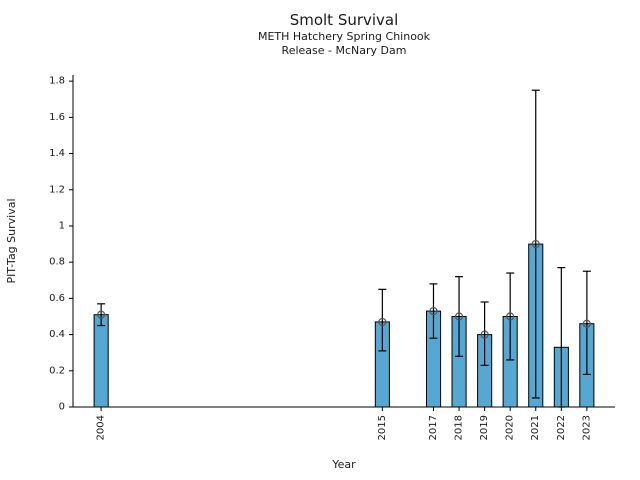 Image resolution: width=640 pixels, height=480 pixels. I want to click on chart-title: Smolt Survival, so click(344, 20).